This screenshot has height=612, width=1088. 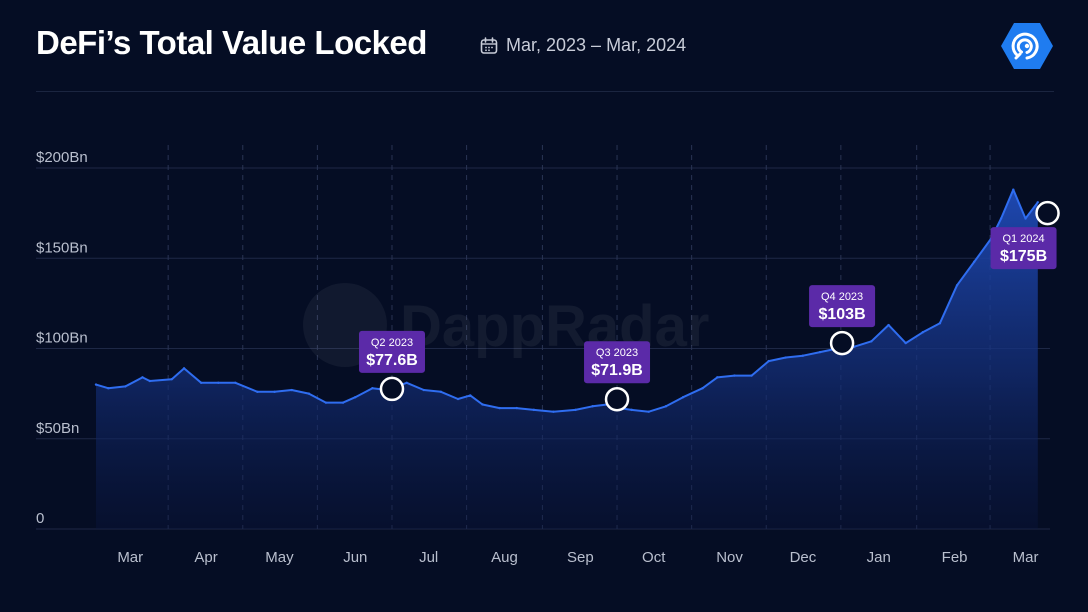 I want to click on annotation-quarter: Q3 2023, so click(x=617, y=353).